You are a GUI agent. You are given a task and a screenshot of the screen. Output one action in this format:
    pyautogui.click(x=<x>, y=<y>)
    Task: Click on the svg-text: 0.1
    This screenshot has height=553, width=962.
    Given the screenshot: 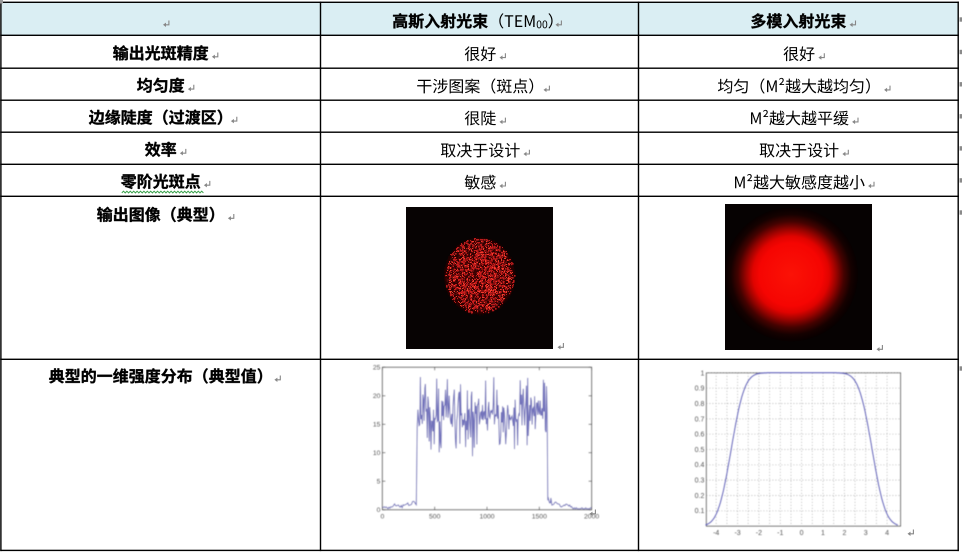 What is the action you would take?
    pyautogui.click(x=700, y=511)
    